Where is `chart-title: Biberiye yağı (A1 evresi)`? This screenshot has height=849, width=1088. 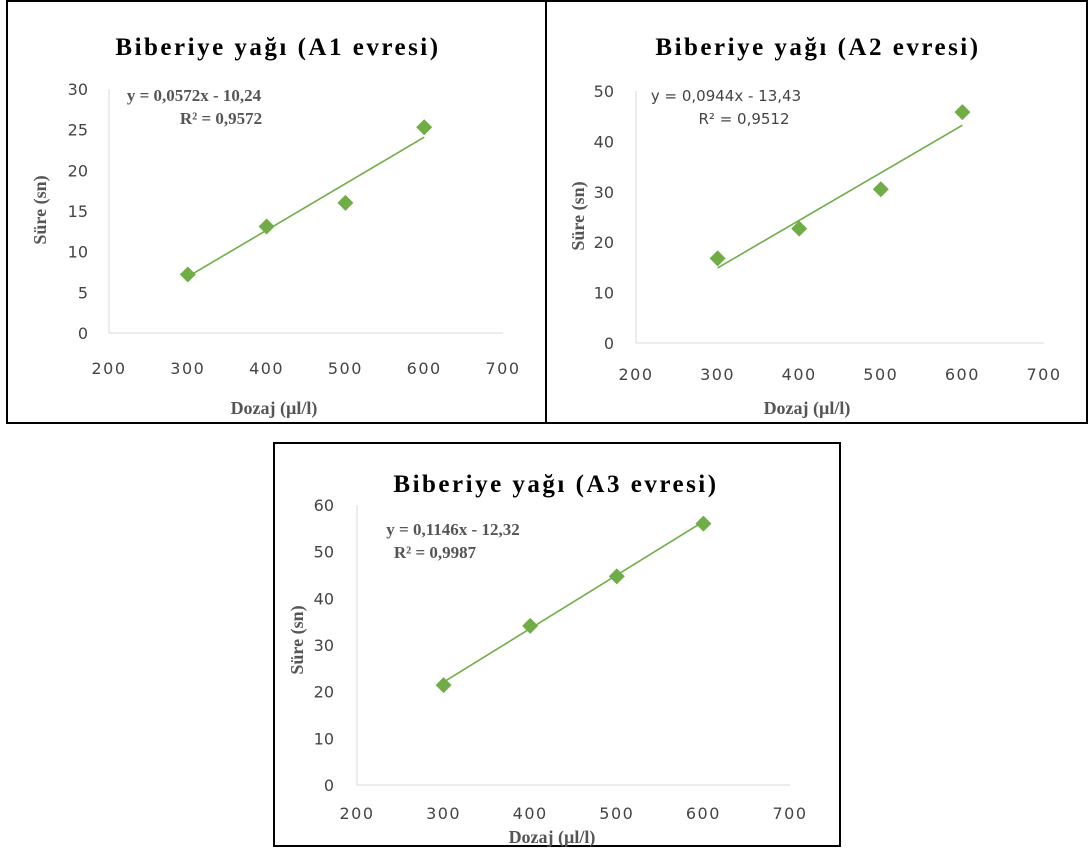
chart-title: Biberiye yağı (A1 evresi) is located at coordinates (277, 47).